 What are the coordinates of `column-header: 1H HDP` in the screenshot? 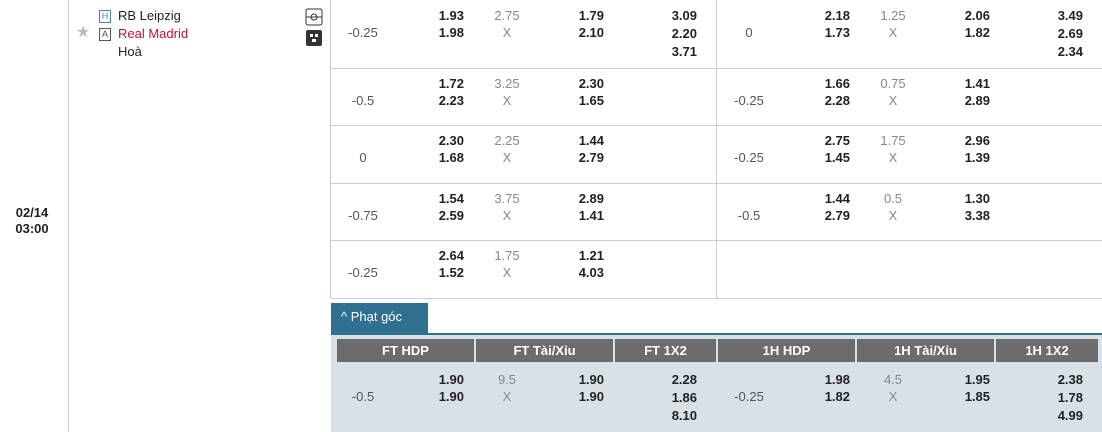 It's located at (786, 350).